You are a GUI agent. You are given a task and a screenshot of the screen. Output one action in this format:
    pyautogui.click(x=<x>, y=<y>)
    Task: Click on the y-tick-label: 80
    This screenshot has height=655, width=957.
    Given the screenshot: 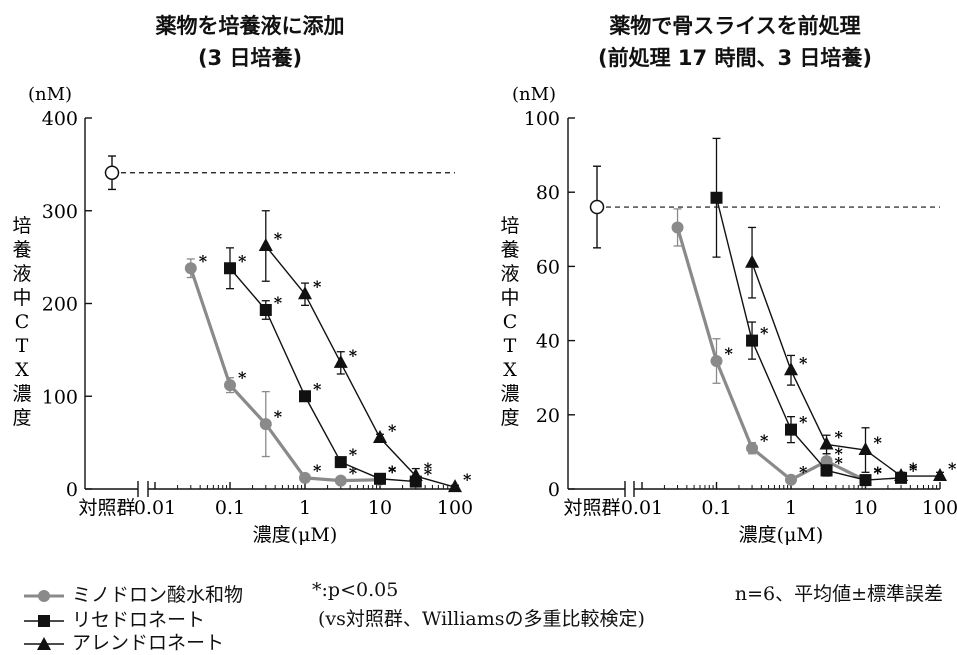 What is the action you would take?
    pyautogui.click(x=548, y=193)
    